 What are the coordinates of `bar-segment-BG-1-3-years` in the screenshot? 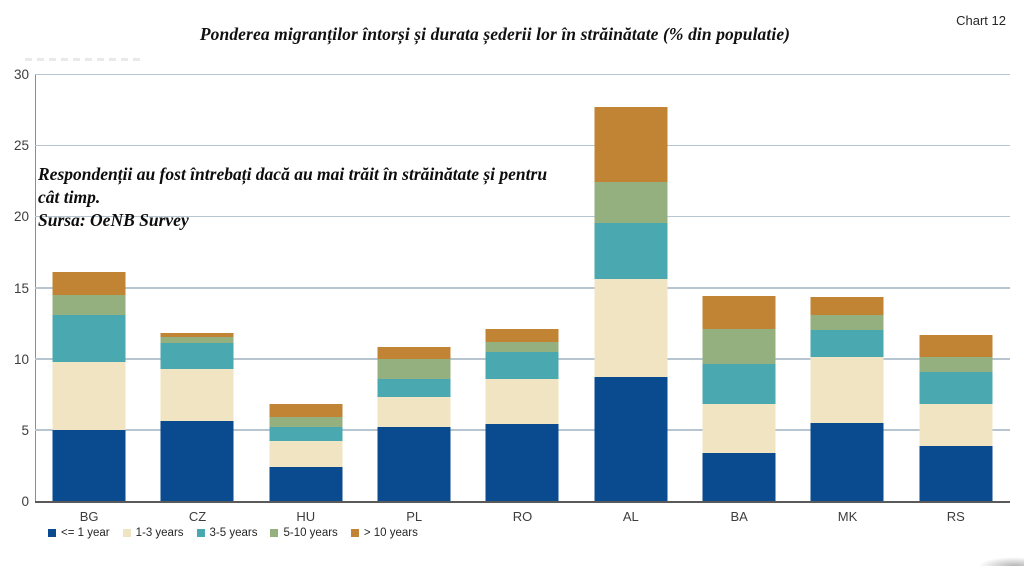 It's located at (89, 395).